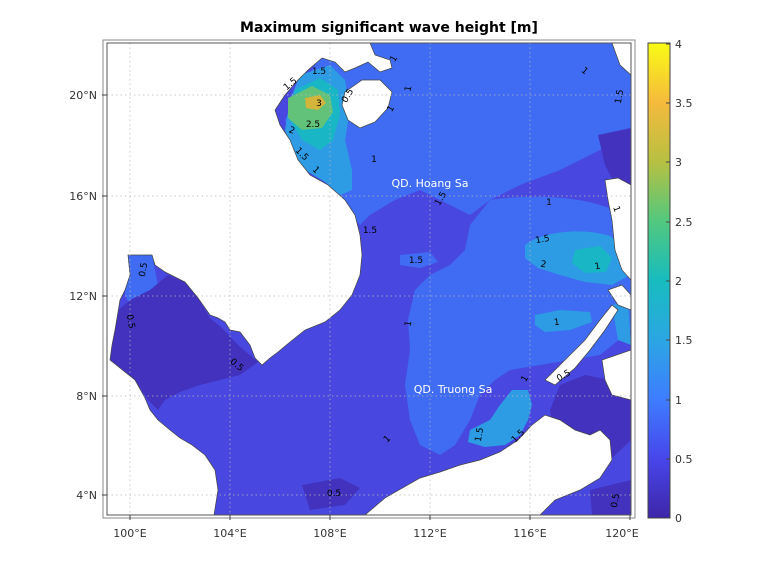 The width and height of the screenshot is (778, 583). What do you see at coordinates (684, 281) in the screenshot?
I see `colorbar-labels: 4 3.5 3 2.5 2 1.5 1 0.5 0` at bounding box center [684, 281].